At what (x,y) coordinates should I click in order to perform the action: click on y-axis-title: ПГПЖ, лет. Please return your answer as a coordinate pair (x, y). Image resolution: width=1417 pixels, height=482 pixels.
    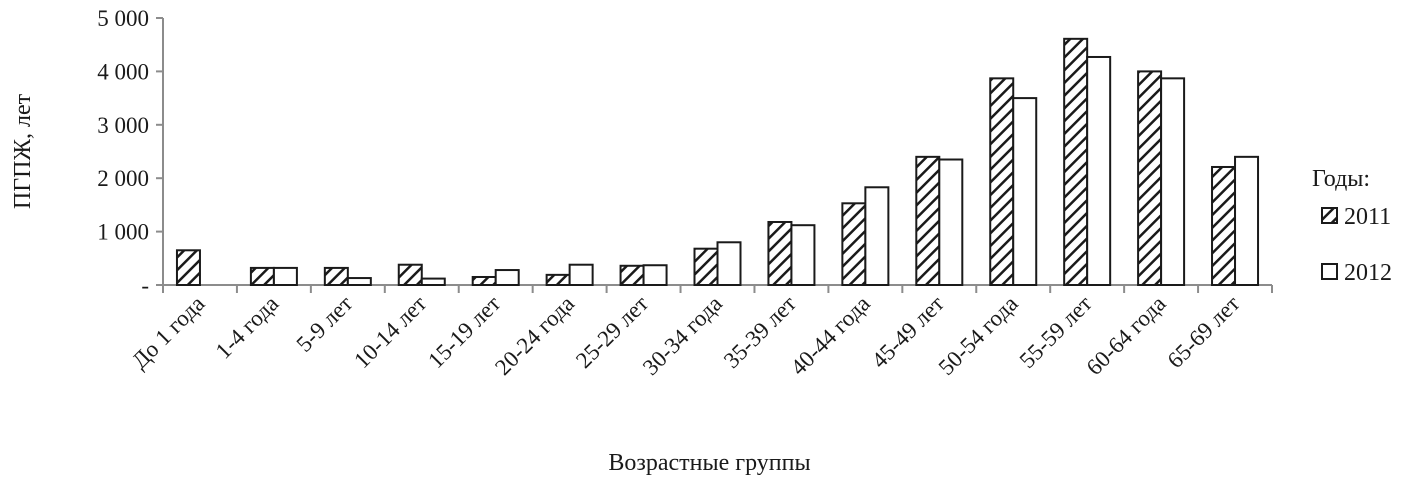
    Looking at the image, I should click on (23, 151).